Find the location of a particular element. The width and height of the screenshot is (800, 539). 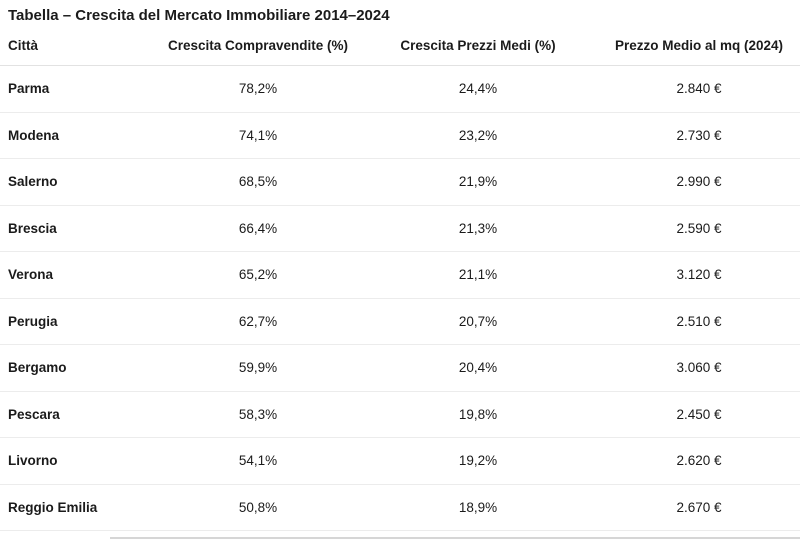

value-cell: 65,2% is located at coordinates (258, 275).